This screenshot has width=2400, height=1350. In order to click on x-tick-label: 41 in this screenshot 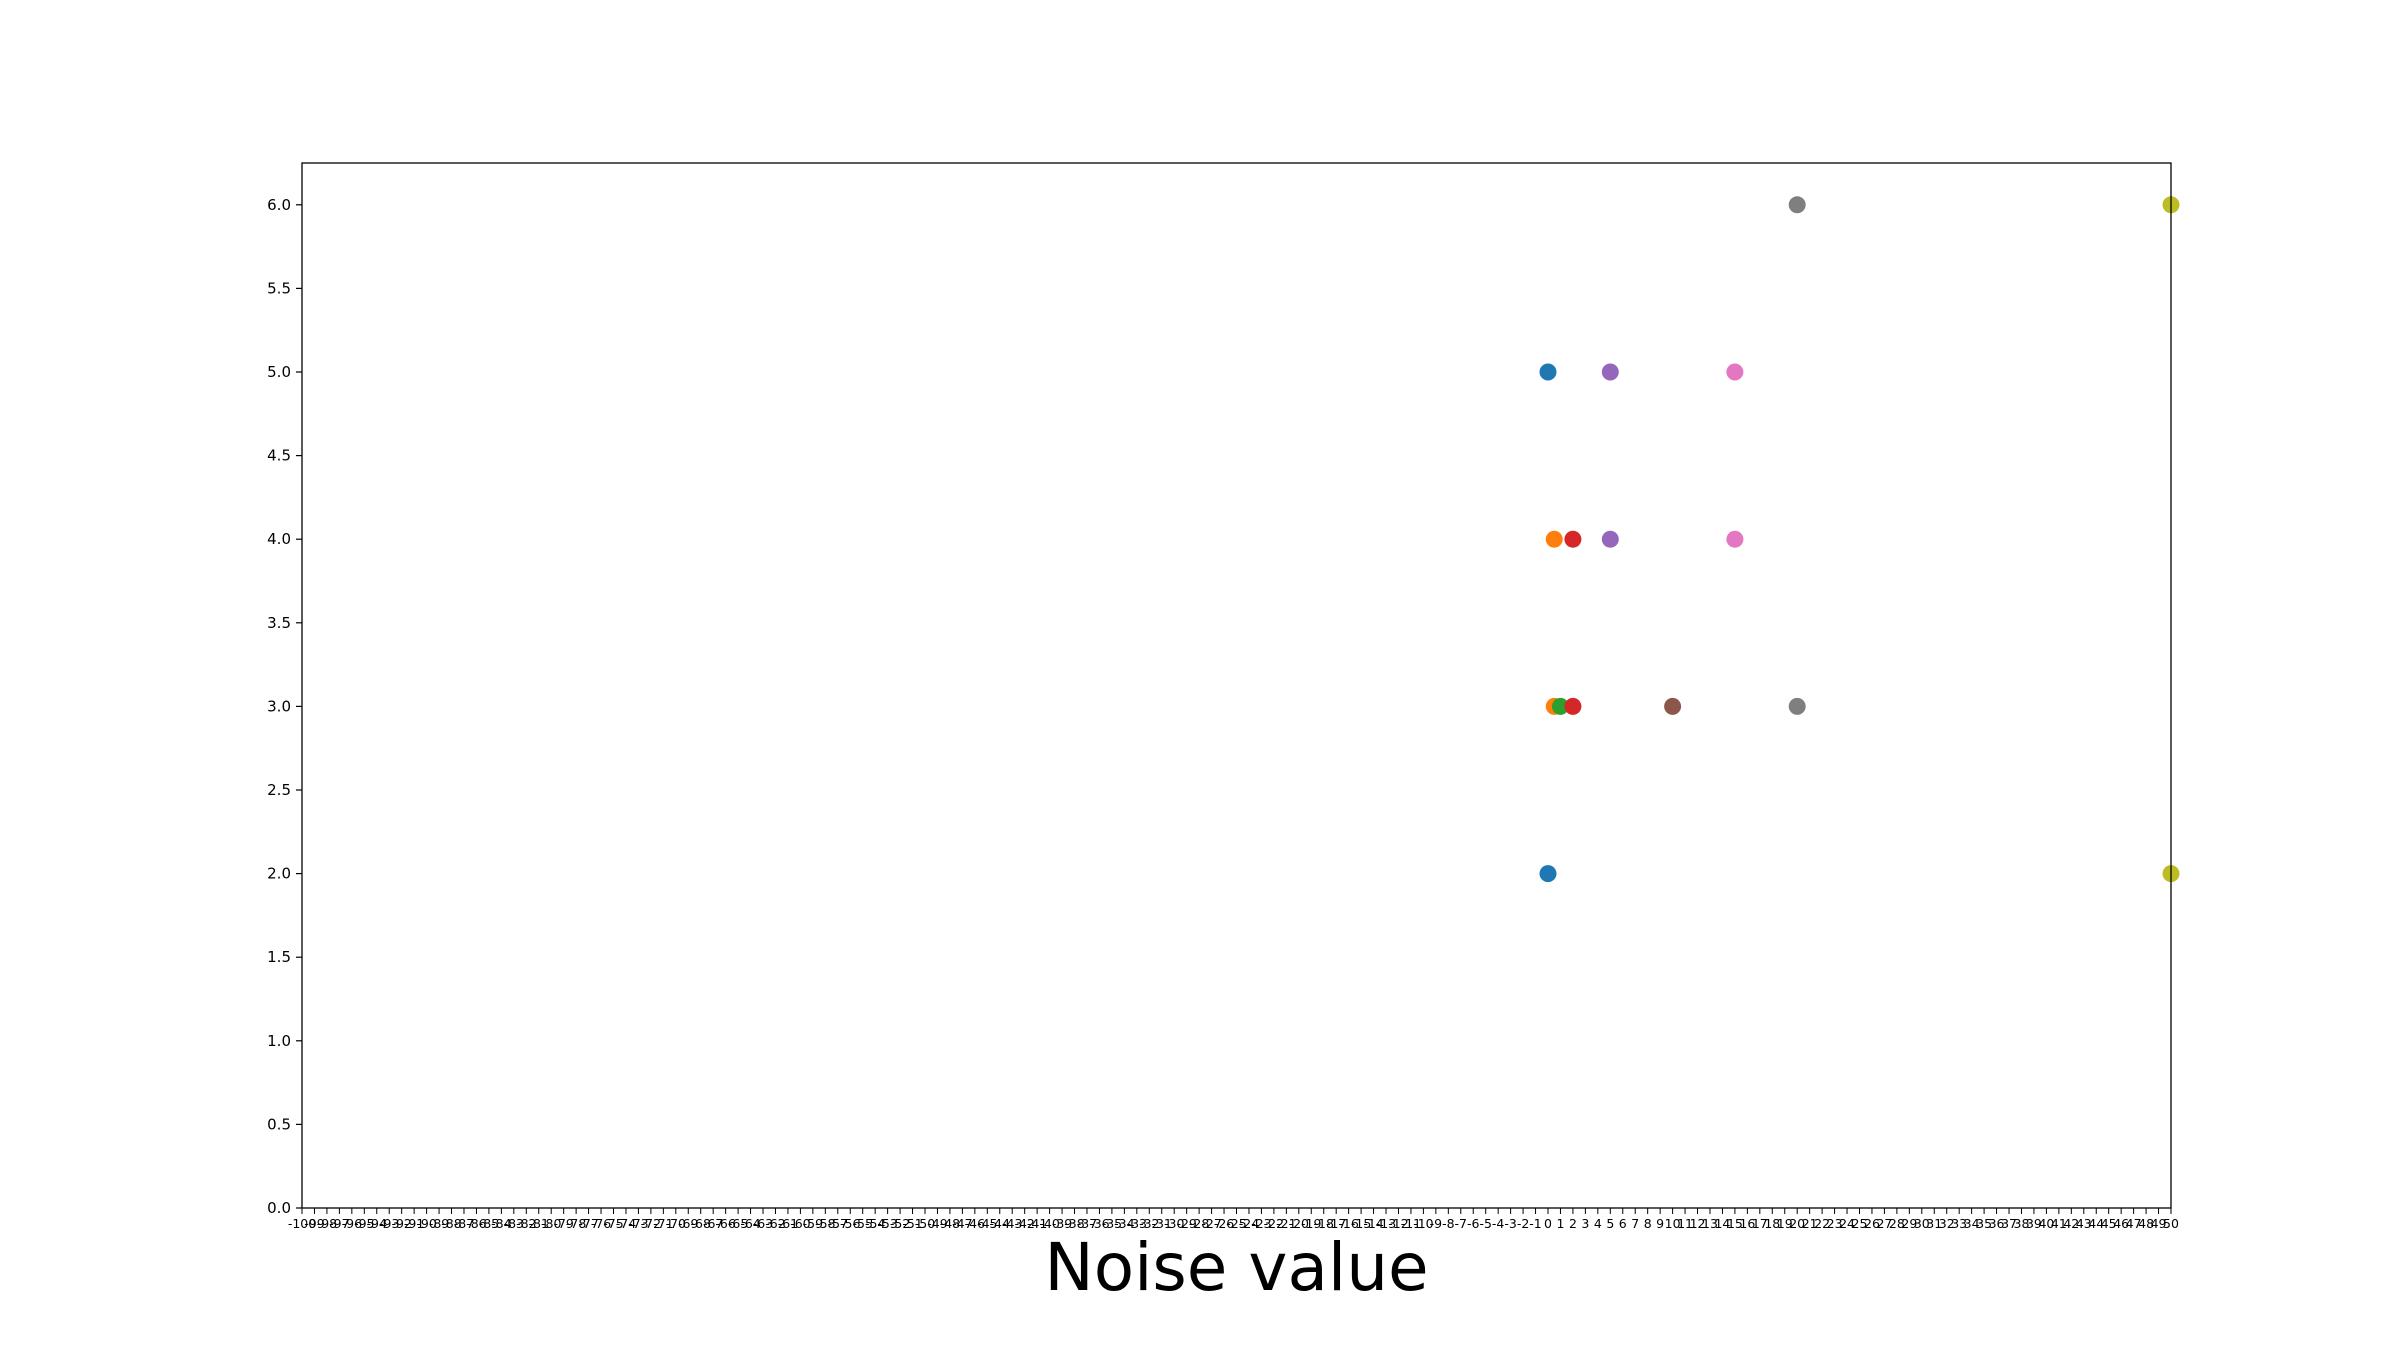, I will do `click(2059, 1223)`.